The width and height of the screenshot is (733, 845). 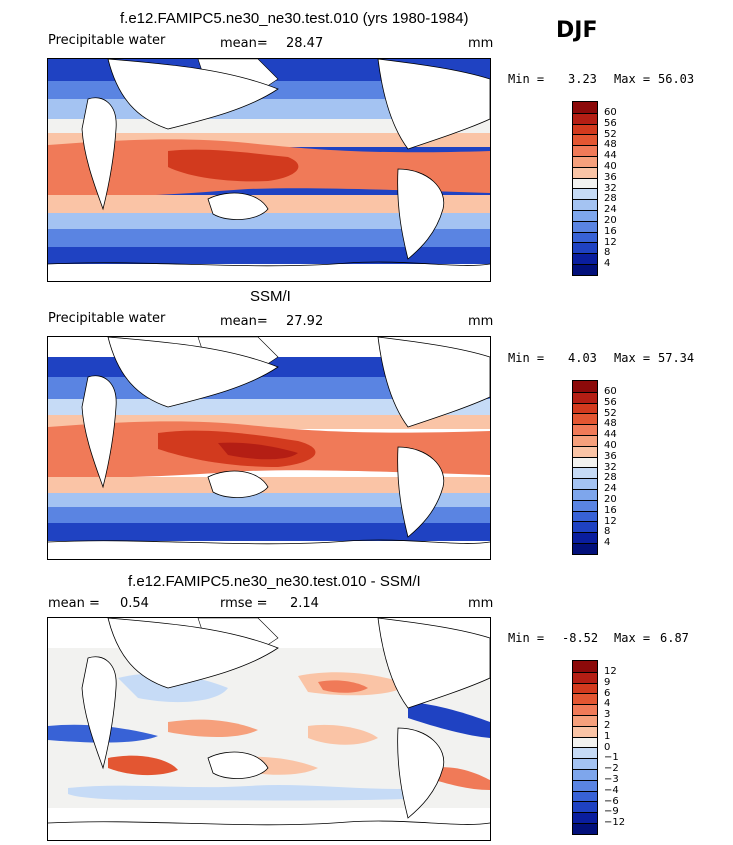 What do you see at coordinates (481, 321) in the screenshot?
I see `panel-2-units: mm` at bounding box center [481, 321].